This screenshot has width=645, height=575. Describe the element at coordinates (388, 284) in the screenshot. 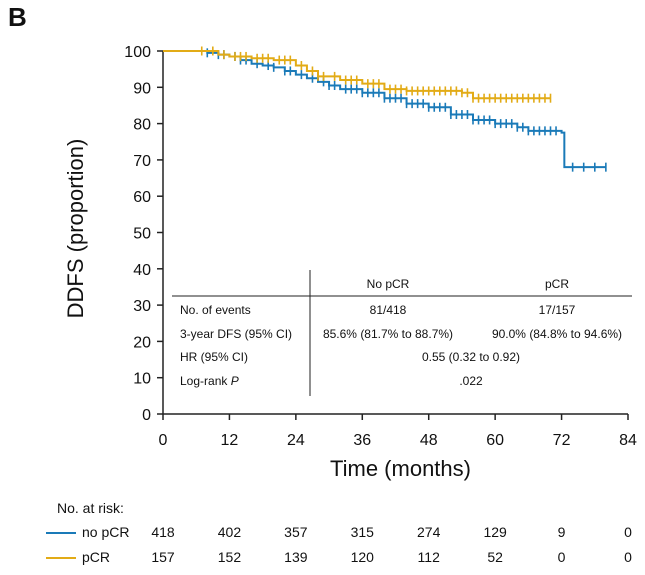

I see `table-header: No pCR` at that location.